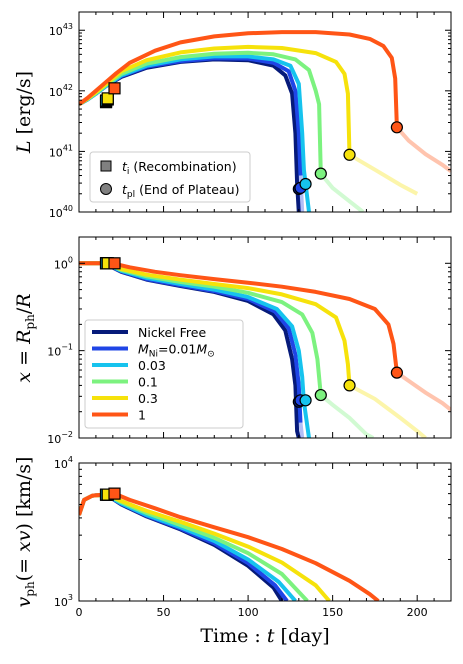 This screenshot has height=664, width=463. What do you see at coordinates (79, 612) in the screenshot?
I see `x-tick-label: 0` at bounding box center [79, 612].